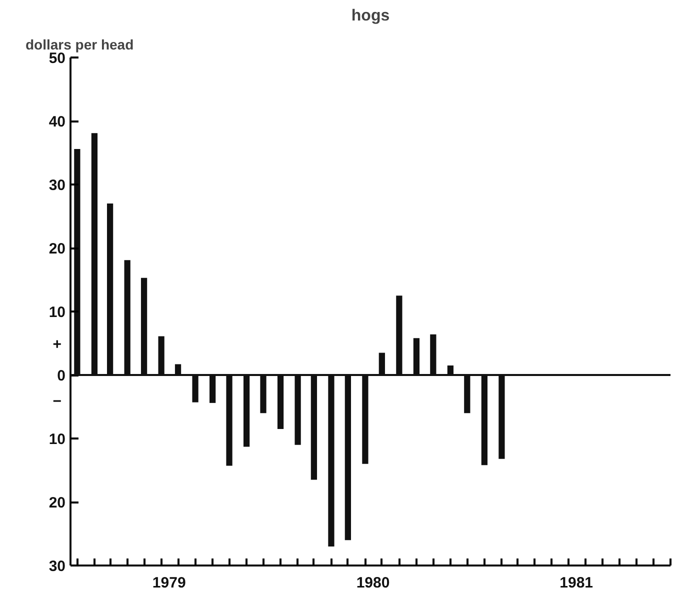 Image resolution: width=696 pixels, height=599 pixels. Describe the element at coordinates (577, 583) in the screenshot. I see `x-tick-label: 1981` at that location.